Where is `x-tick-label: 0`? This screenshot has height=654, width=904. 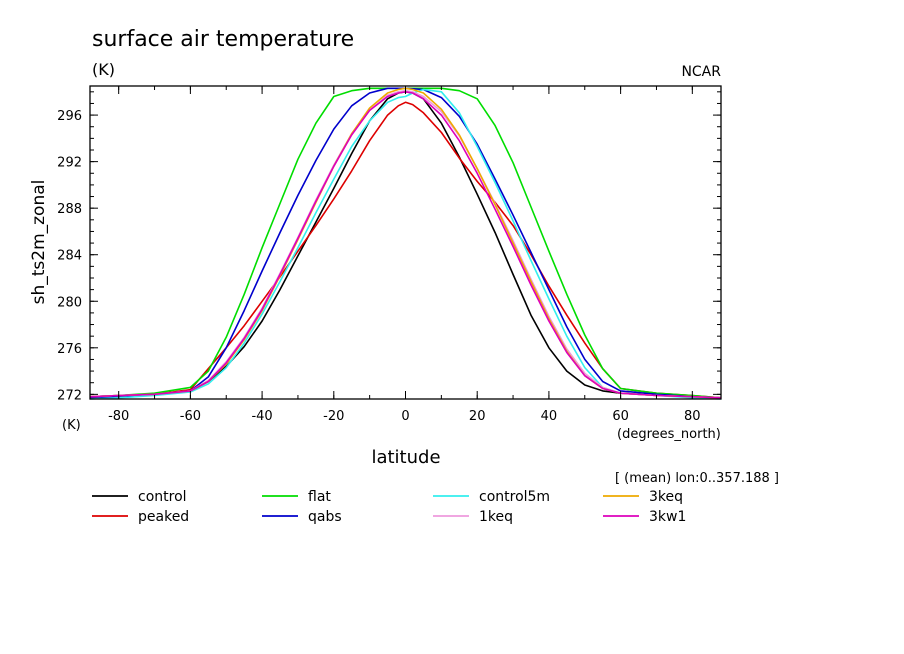 x-tick-label: 0 is located at coordinates (405, 416).